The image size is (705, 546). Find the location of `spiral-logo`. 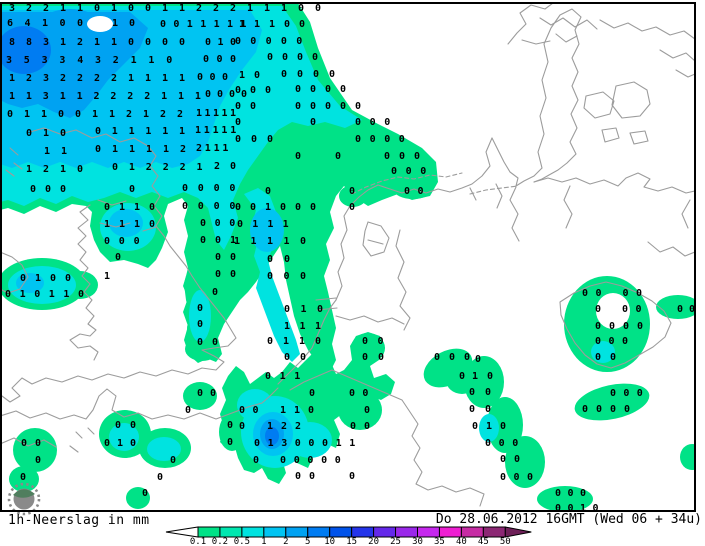

spiral-logo is located at coordinates (24, 499).